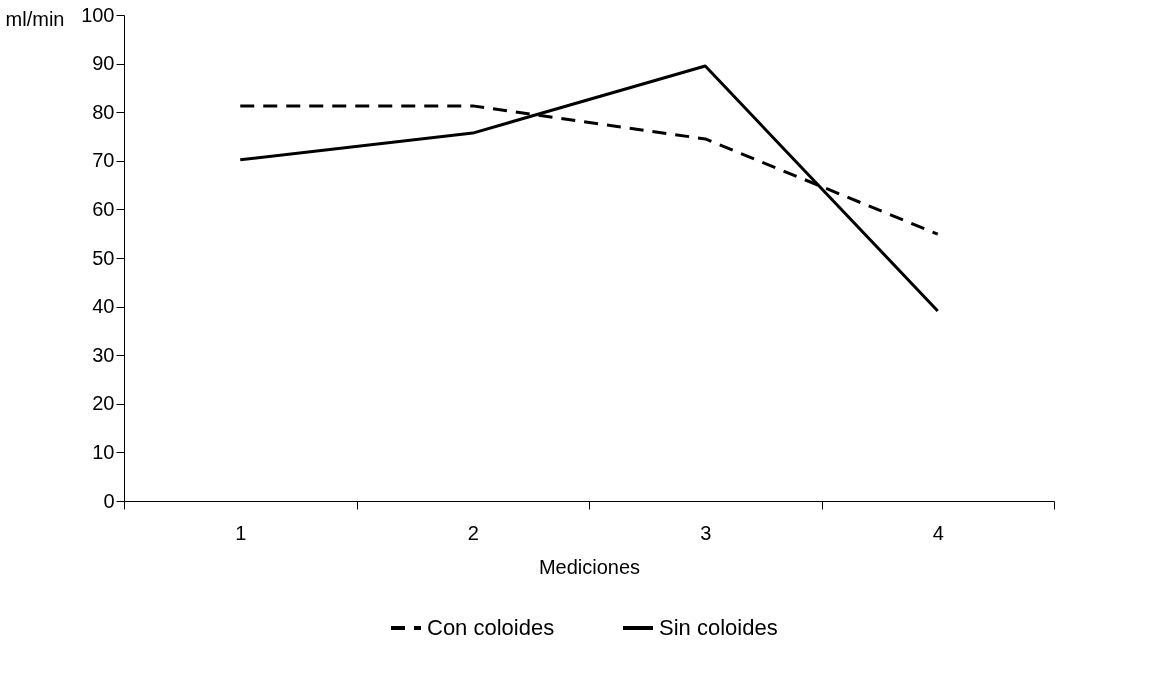  What do you see at coordinates (35, 18) in the screenshot?
I see `y-axis-title: ml/min` at bounding box center [35, 18].